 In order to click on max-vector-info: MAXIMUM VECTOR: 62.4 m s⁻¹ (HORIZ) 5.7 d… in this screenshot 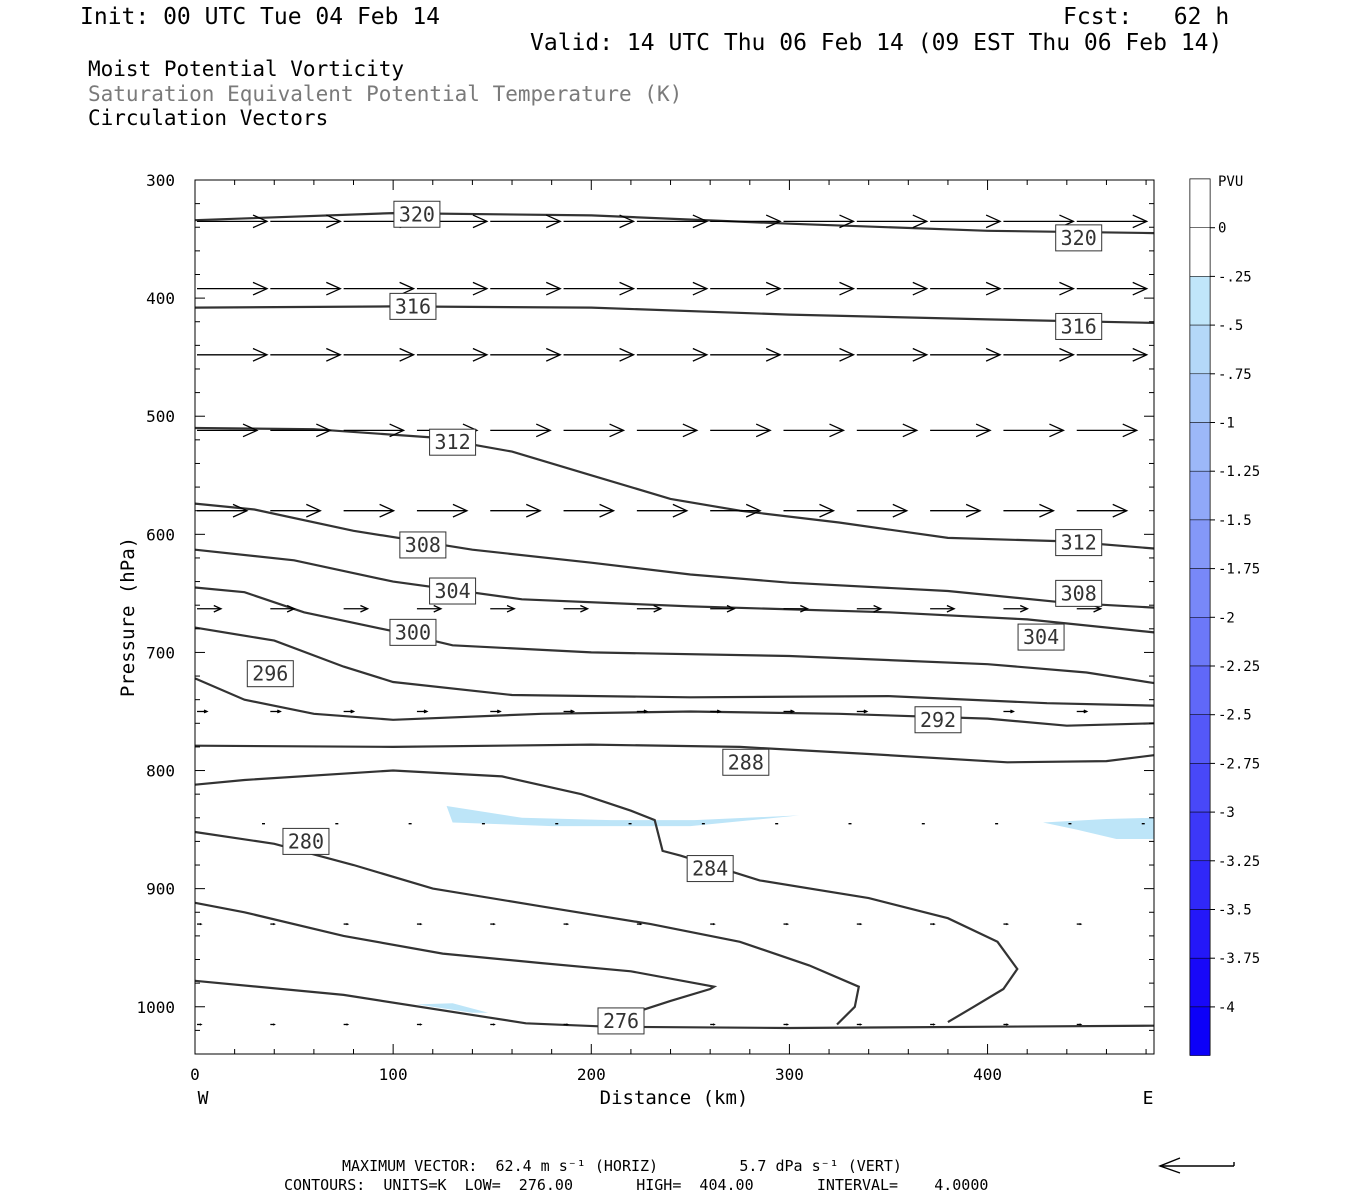, I will do `click(622, 1166)`.